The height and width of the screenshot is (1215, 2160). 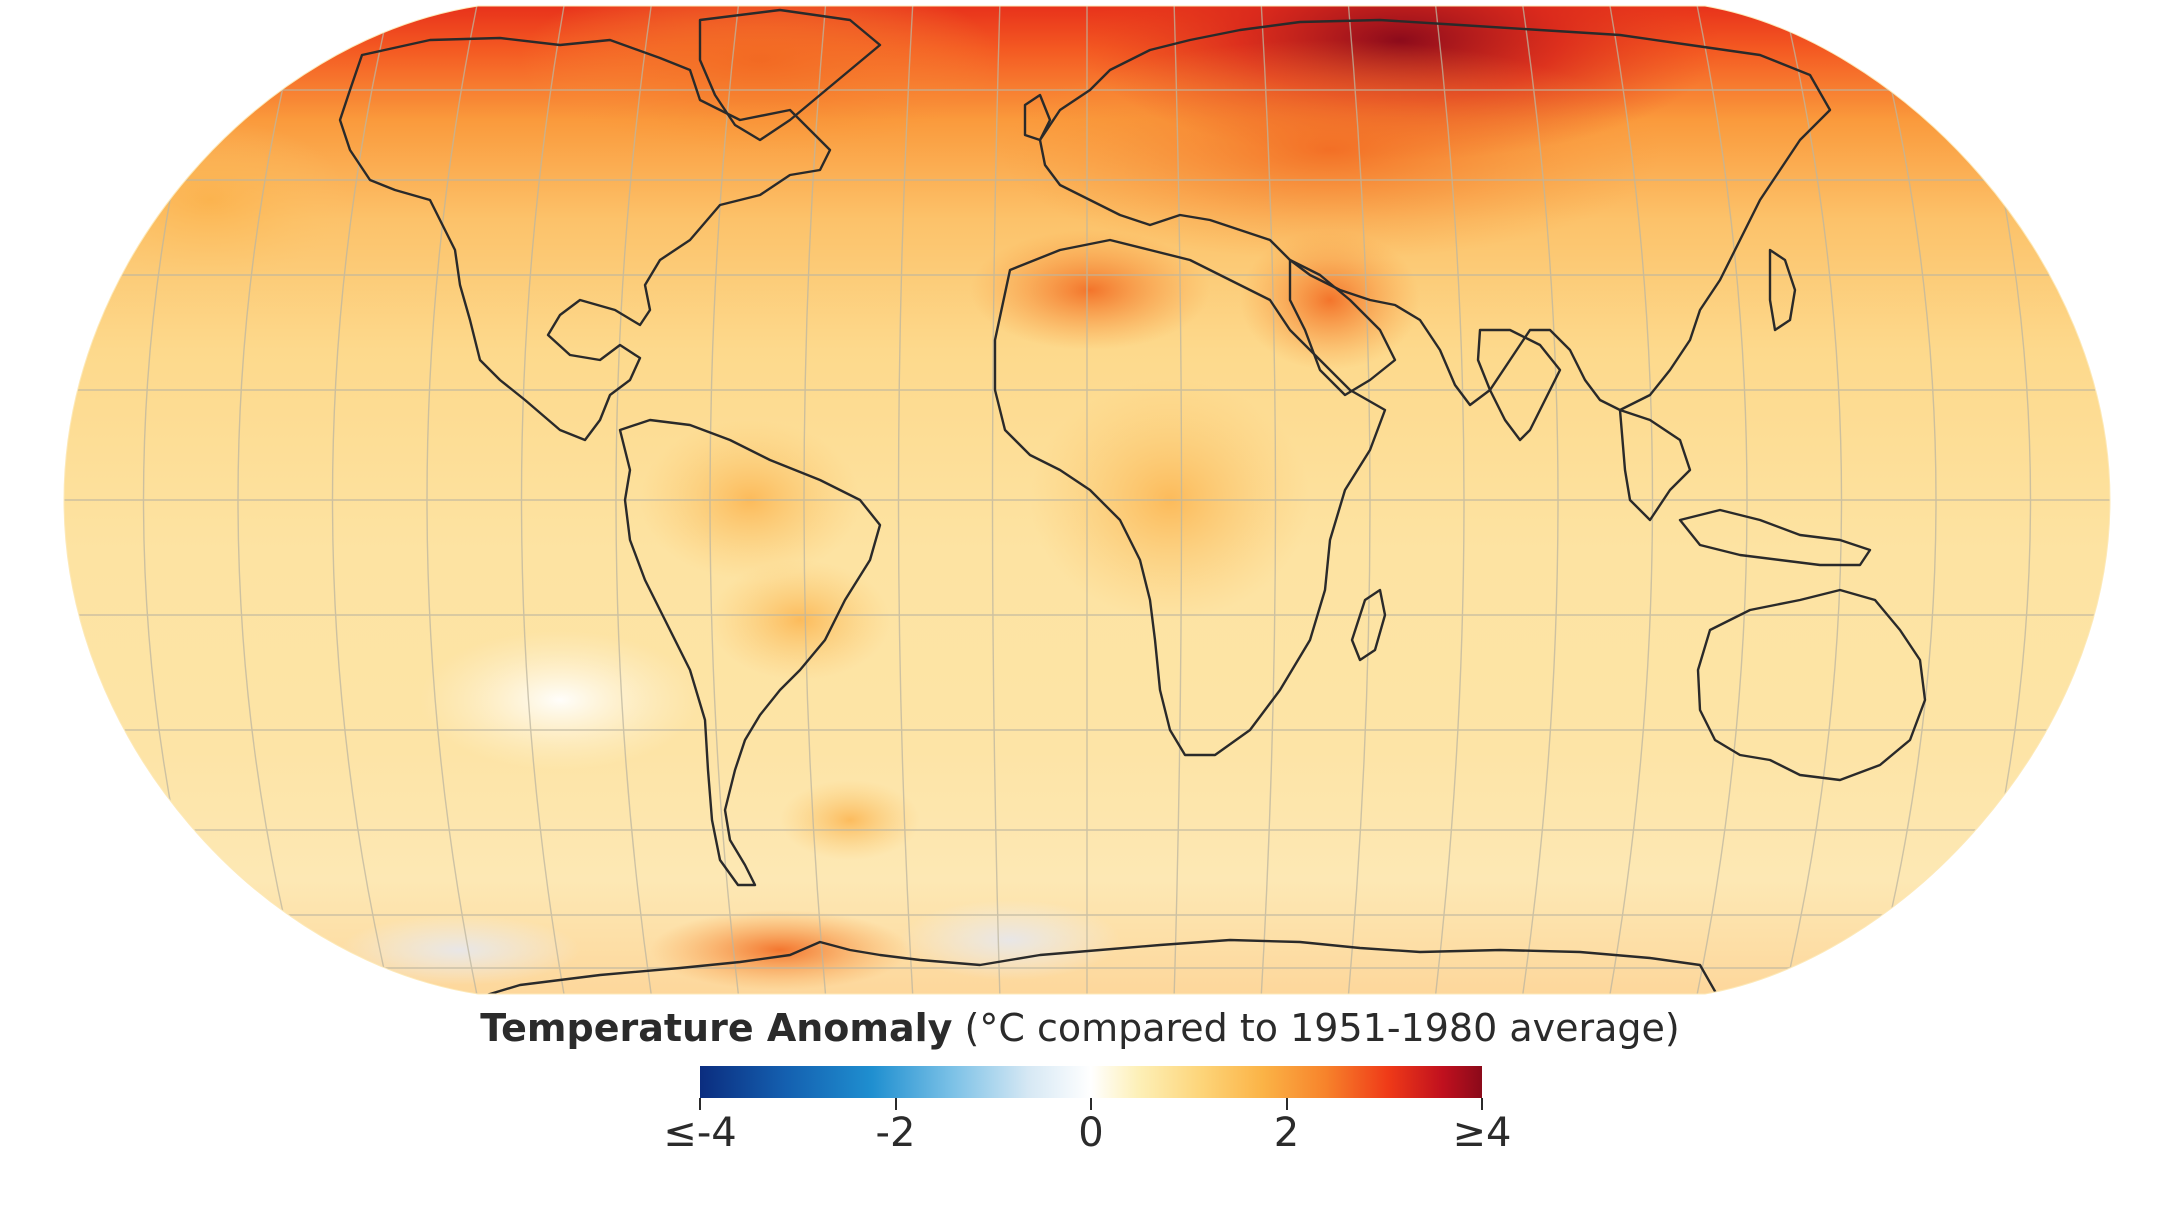 I want to click on anomaly-patch-east-pacific, so click(x=210, y=200).